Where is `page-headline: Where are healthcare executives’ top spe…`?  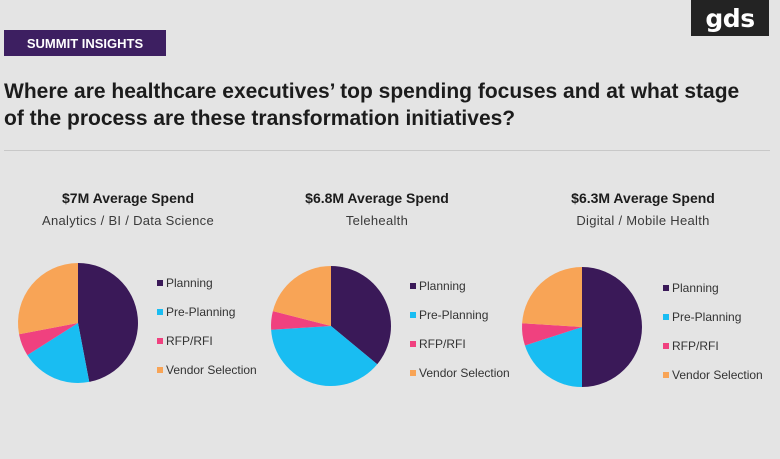 page-headline: Where are healthcare executives’ top spe… is located at coordinates (372, 105).